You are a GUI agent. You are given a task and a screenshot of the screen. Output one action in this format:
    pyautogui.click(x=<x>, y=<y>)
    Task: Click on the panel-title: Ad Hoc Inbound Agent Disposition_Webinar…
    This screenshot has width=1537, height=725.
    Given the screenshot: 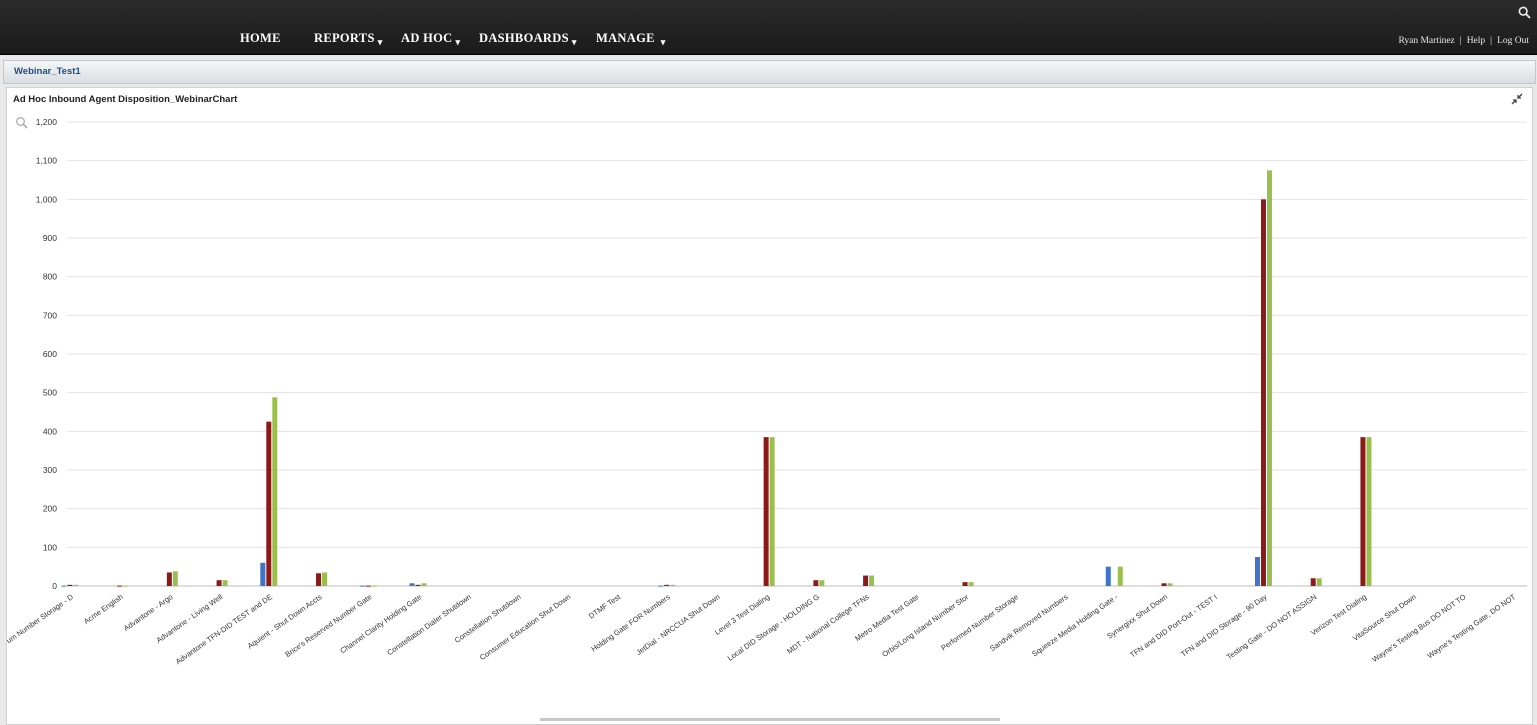 What is the action you would take?
    pyautogui.click(x=125, y=99)
    